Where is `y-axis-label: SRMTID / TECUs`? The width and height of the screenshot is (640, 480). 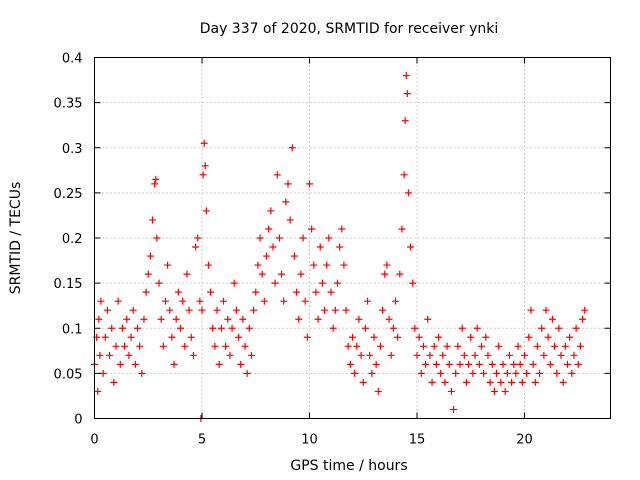 y-axis-label: SRMTID / TECUs is located at coordinates (16, 238).